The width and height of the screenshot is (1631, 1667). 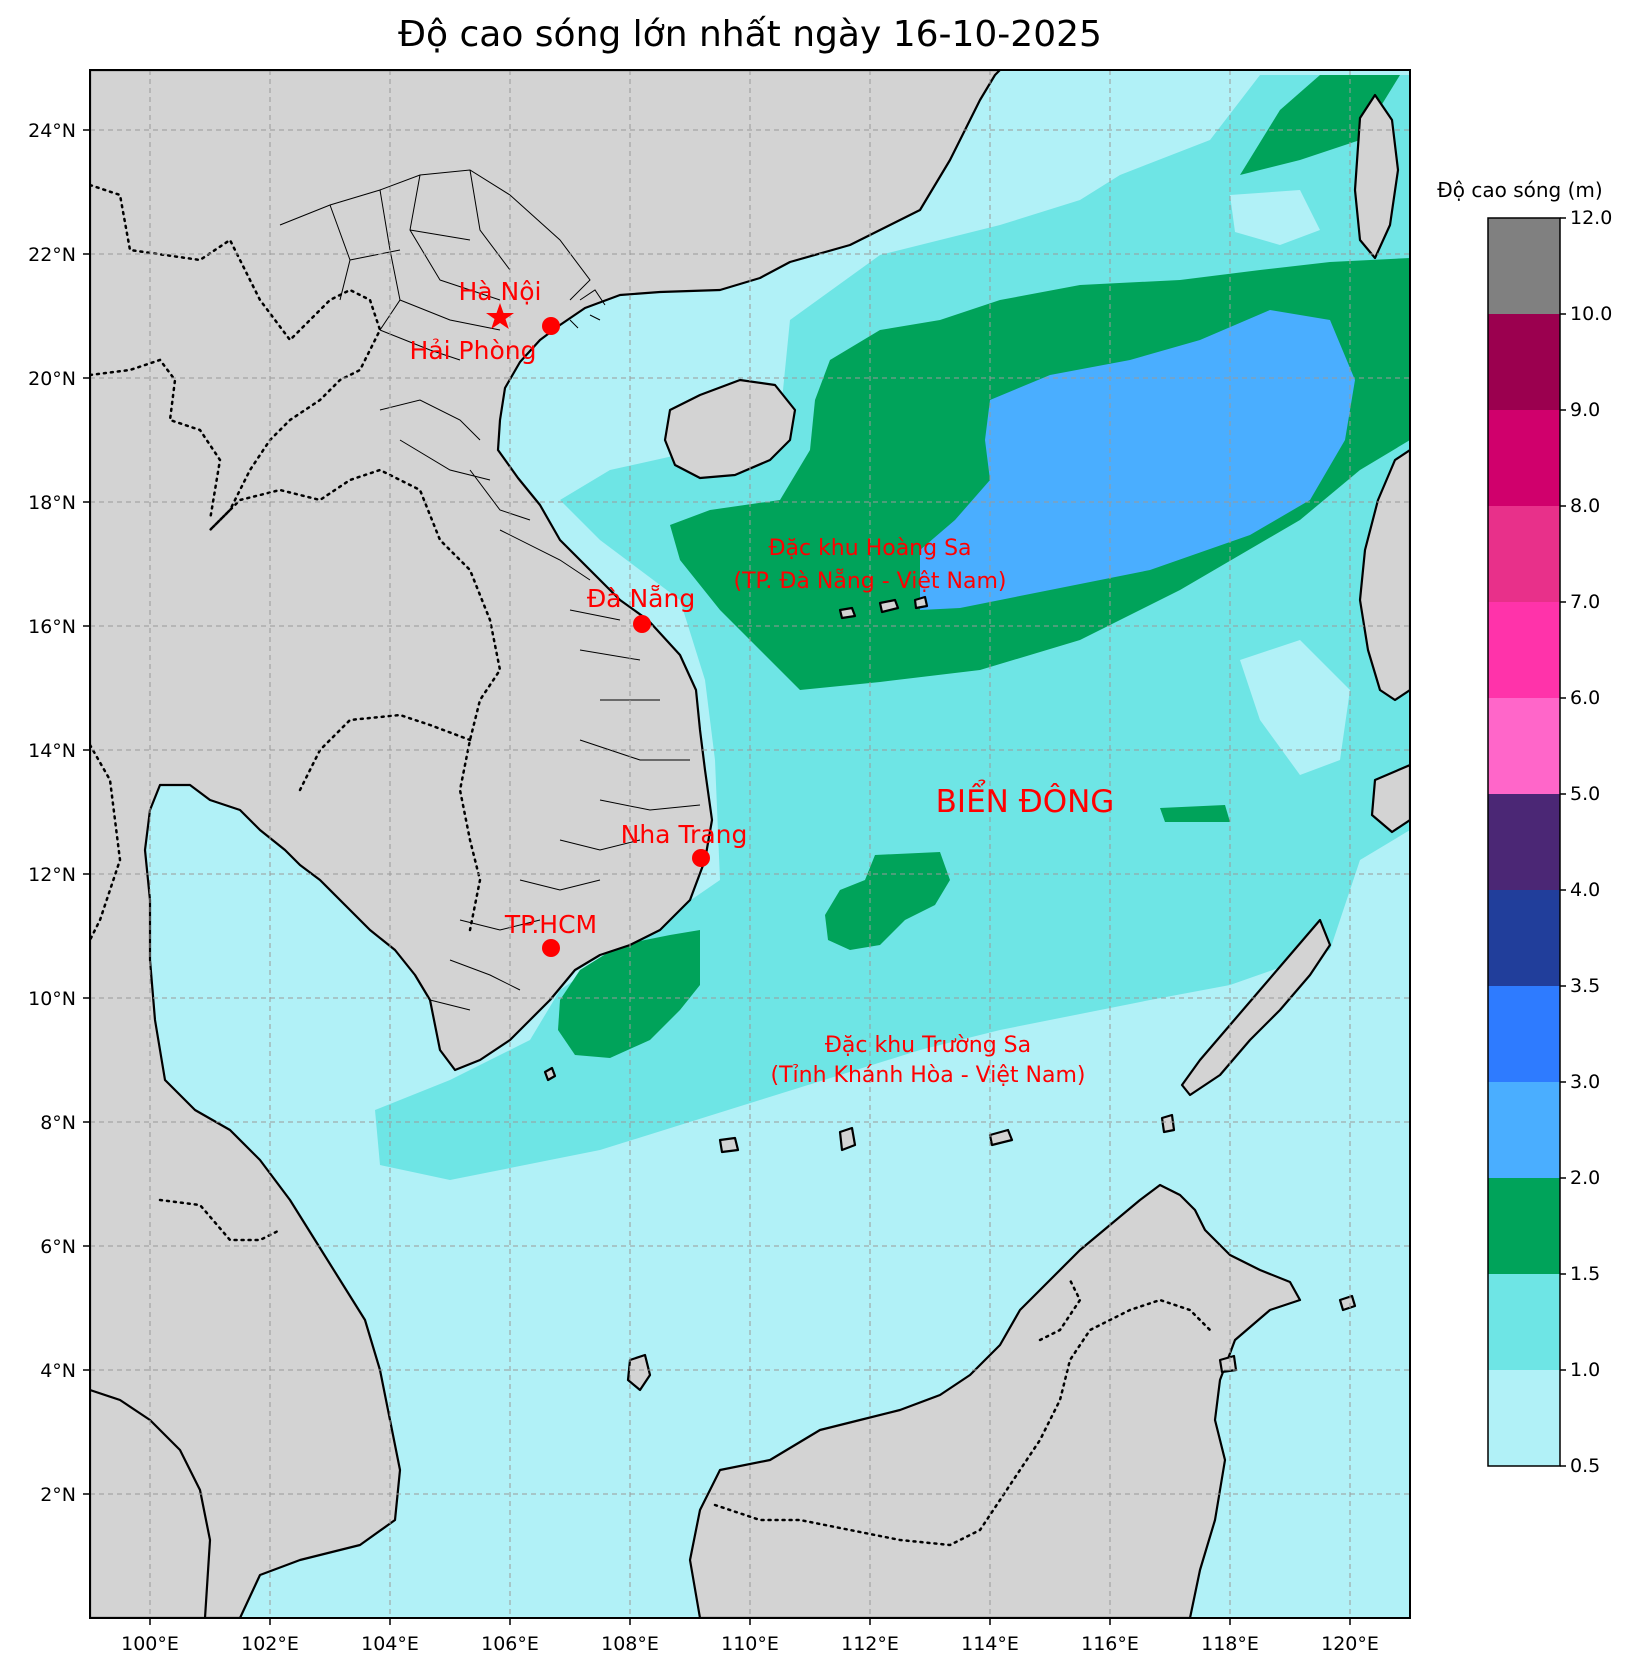 I want to click on lon-label: 102°E, so click(x=270, y=1644).